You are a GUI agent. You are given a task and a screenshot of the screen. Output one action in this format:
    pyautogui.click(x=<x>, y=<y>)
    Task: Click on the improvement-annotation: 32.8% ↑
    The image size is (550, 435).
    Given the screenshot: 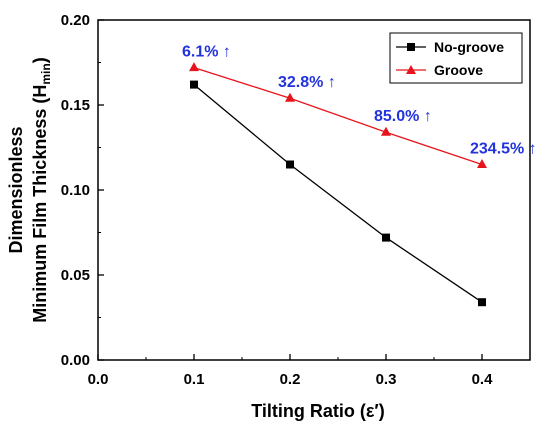 What is the action you would take?
    pyautogui.click(x=307, y=82)
    